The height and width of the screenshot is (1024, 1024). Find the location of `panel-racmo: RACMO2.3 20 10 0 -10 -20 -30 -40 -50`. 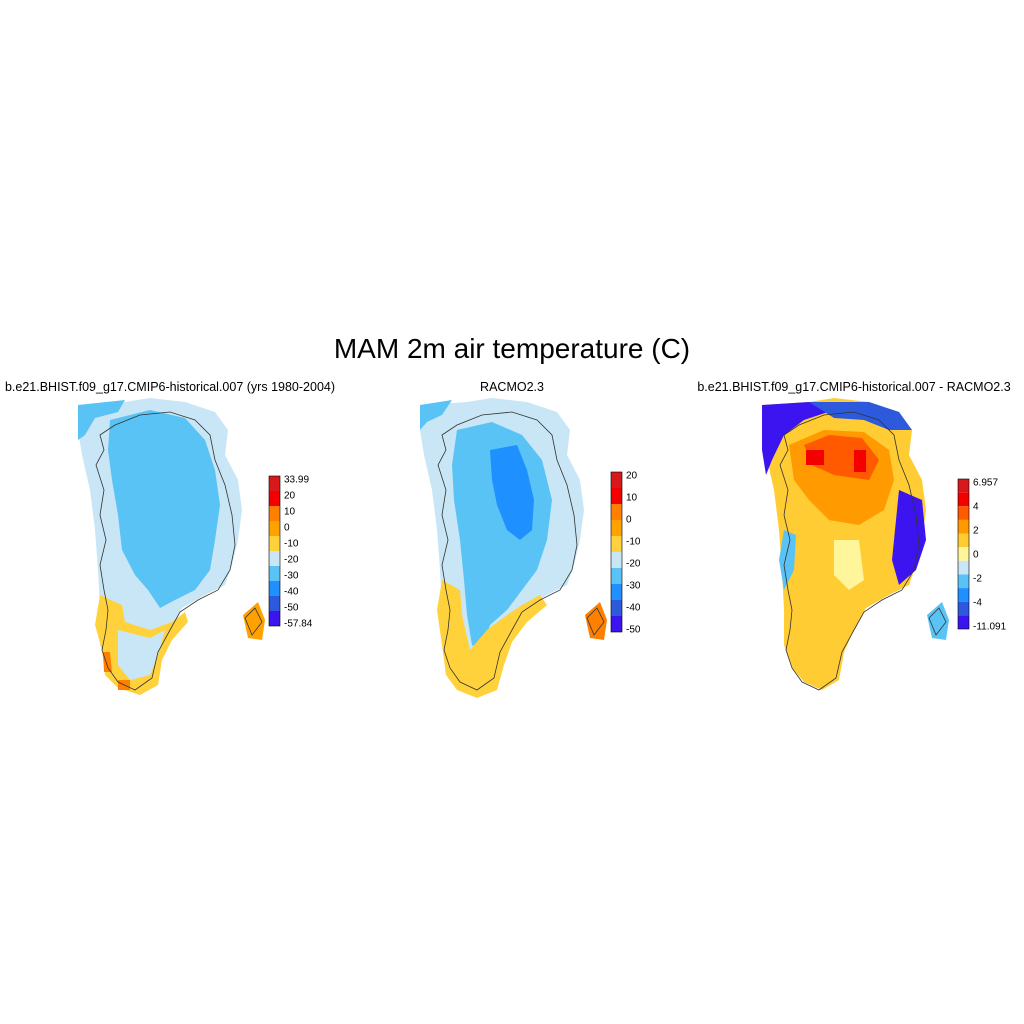

panel-racmo: RACMO2.3 20 10 0 -10 -20 -30 -40 -50 is located at coordinates (512, 545).